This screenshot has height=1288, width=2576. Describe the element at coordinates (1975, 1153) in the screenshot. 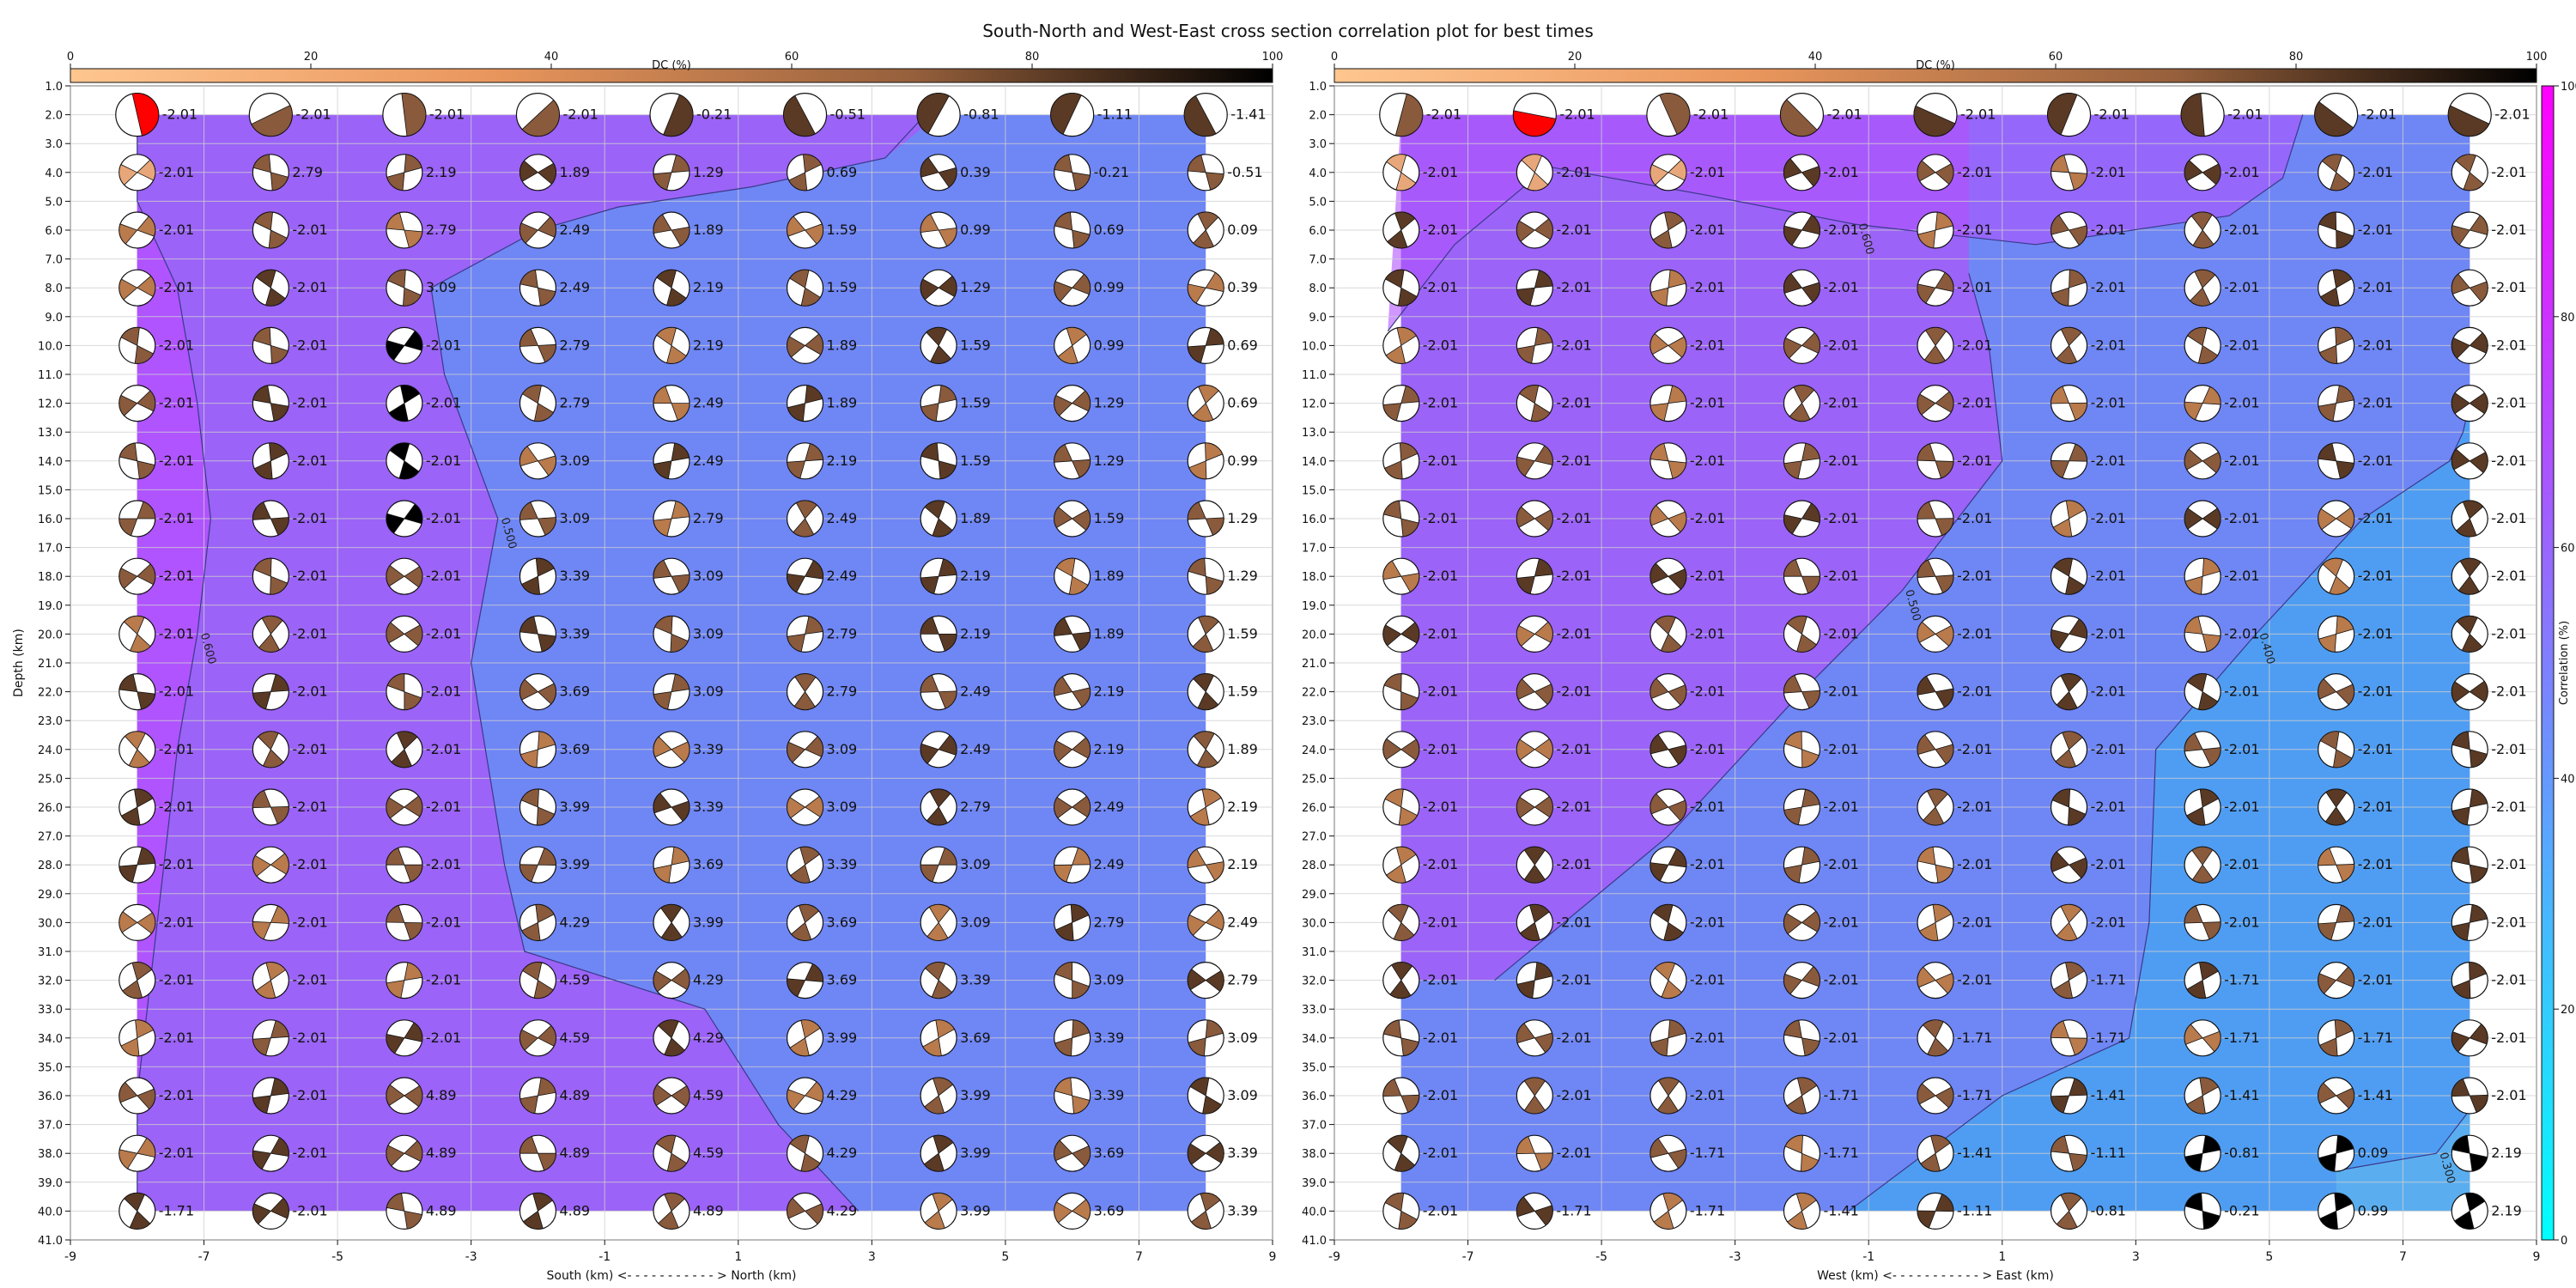

I see `time-label: -1.41` at that location.